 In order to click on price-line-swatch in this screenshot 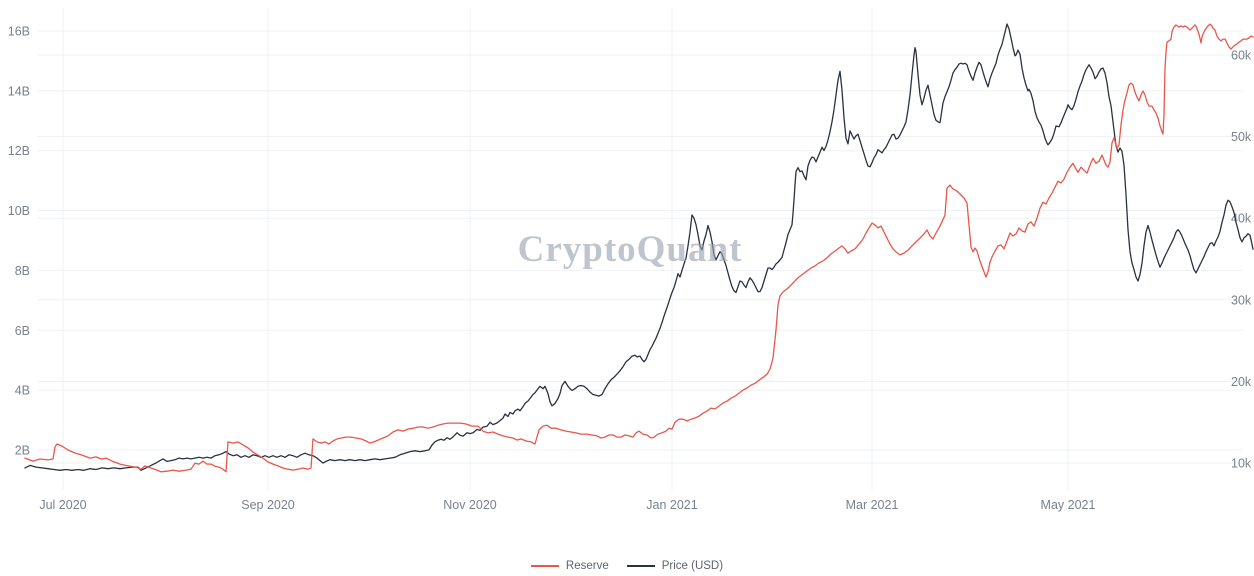, I will do `click(640, 566)`.